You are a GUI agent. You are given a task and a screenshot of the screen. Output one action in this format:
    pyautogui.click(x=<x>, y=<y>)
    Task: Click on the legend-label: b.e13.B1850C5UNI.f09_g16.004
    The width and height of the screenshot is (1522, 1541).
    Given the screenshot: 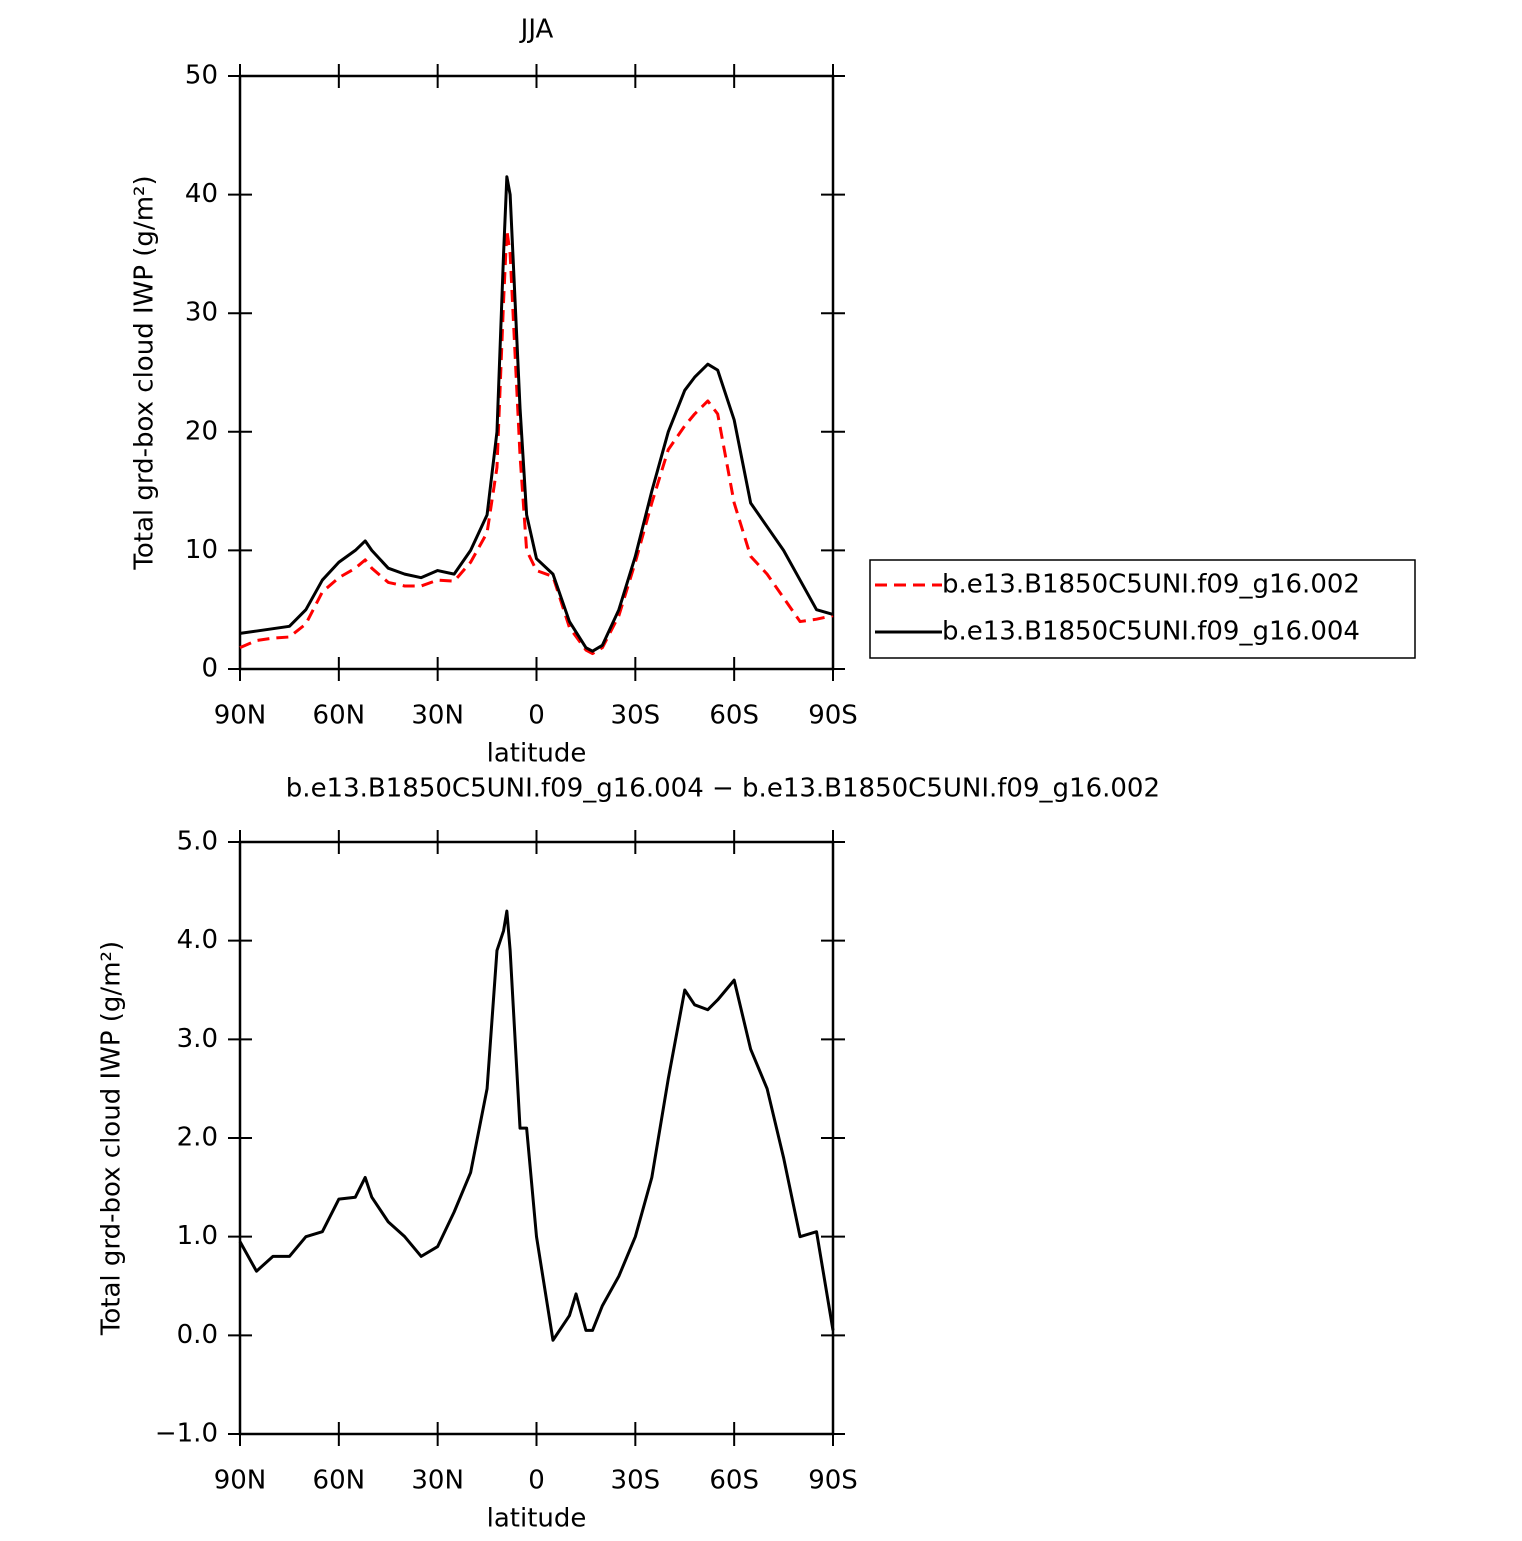 What is the action you would take?
    pyautogui.click(x=1151, y=632)
    